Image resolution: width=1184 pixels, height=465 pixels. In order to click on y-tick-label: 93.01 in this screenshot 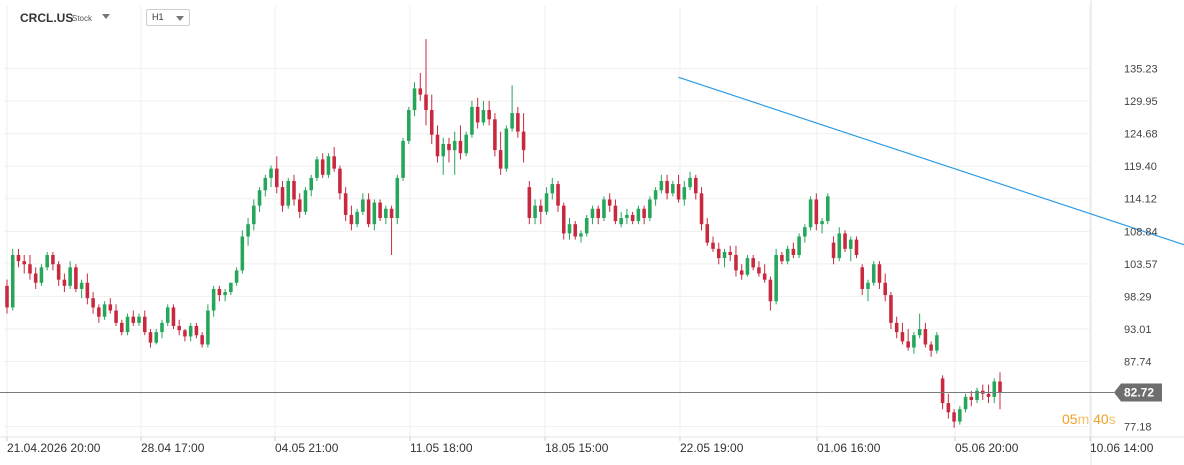, I will do `click(1138, 330)`.